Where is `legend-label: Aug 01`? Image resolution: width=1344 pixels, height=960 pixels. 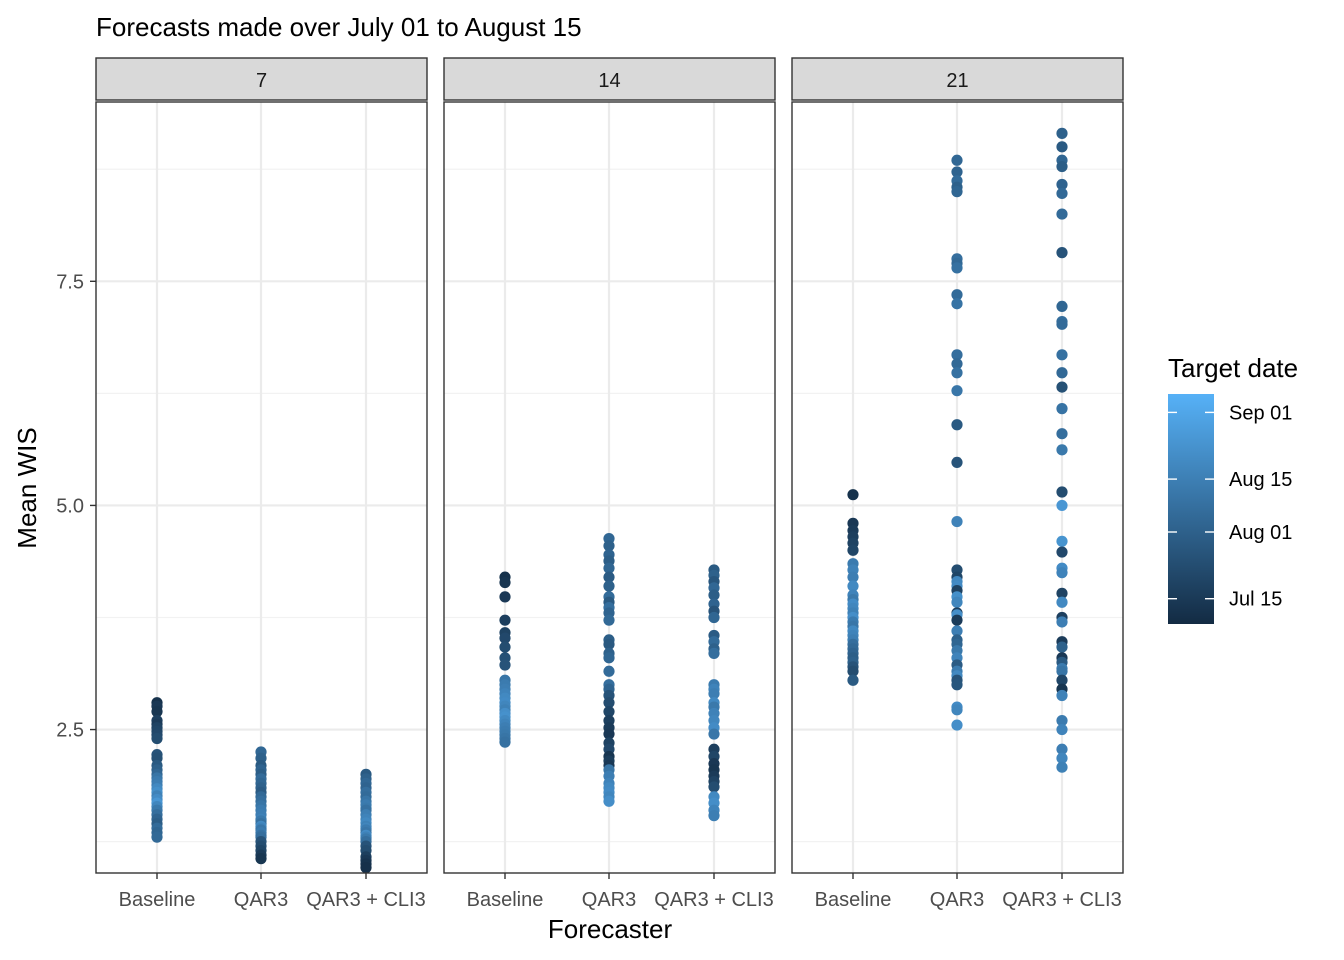
legend-label: Aug 01 is located at coordinates (1260, 533).